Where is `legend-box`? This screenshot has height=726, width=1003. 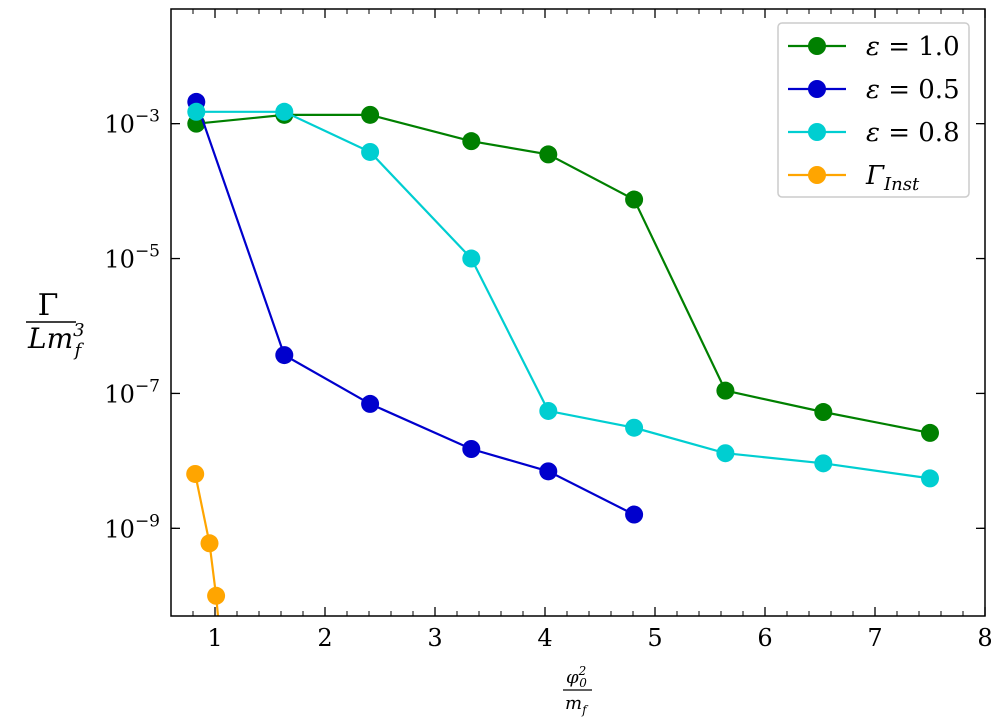
legend-box is located at coordinates (873, 110).